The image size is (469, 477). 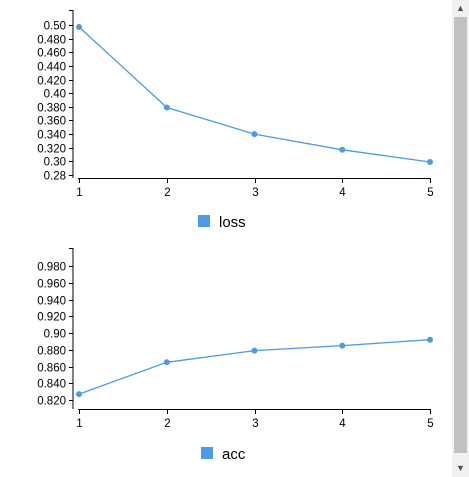 What do you see at coordinates (51, 54) in the screenshot?
I see `y-tick-label: 0.460` at bounding box center [51, 54].